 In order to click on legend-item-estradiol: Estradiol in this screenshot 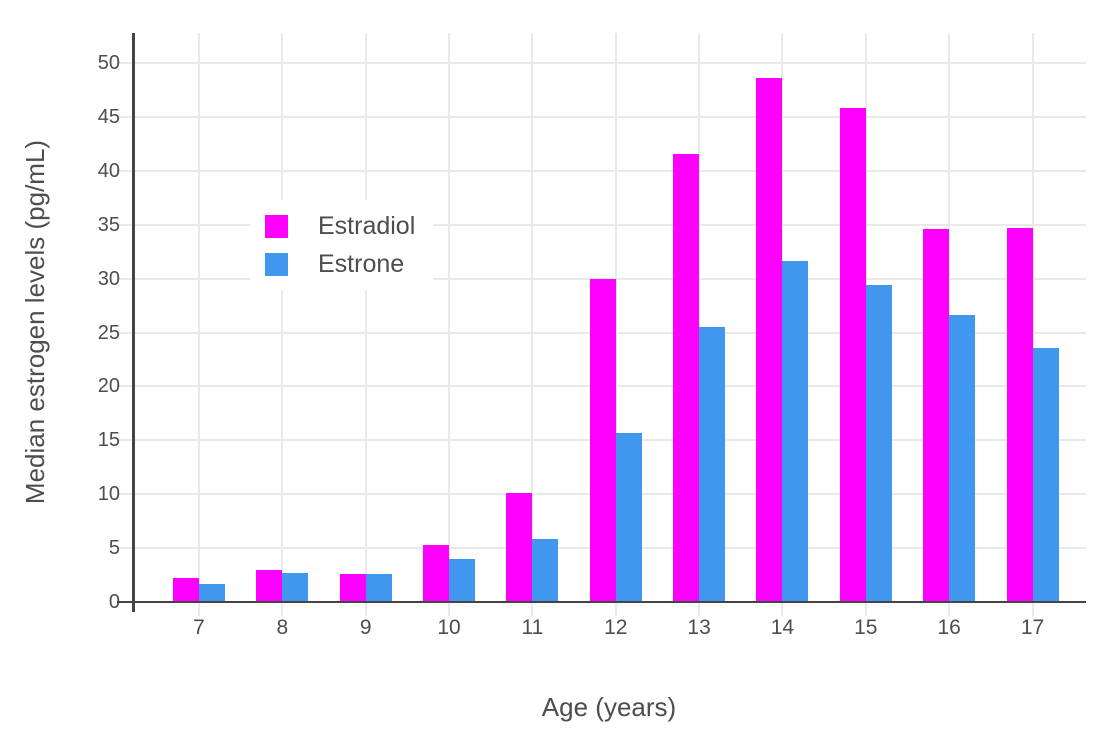, I will do `click(340, 226)`.